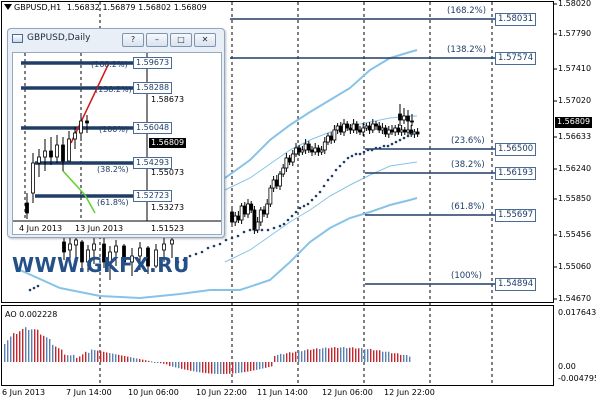 This screenshot has height=400, width=596. Describe the element at coordinates (89, 392) in the screenshot. I see `time-axis-label: 7 Jun 14:00` at that location.